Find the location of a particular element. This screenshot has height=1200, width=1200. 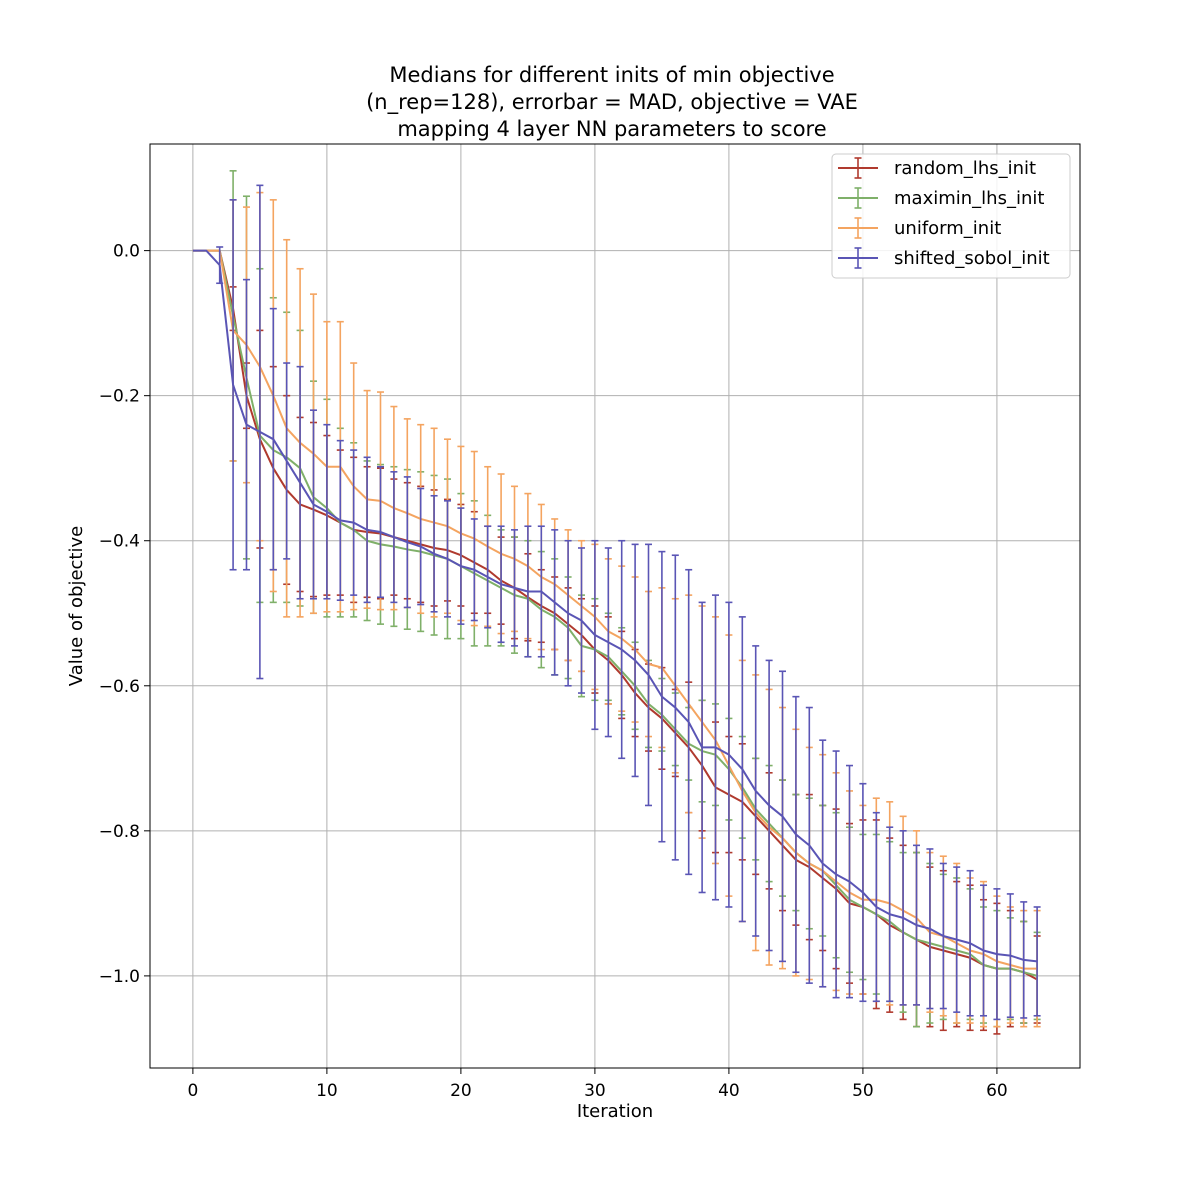

legend-entry: uniform_init is located at coordinates (919, 228).